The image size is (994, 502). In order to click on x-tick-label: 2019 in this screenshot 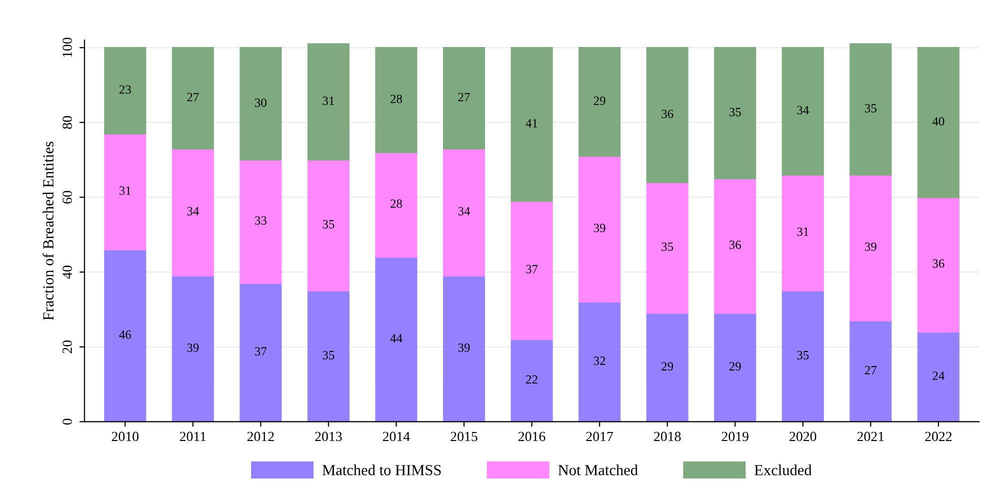, I will do `click(735, 437)`.